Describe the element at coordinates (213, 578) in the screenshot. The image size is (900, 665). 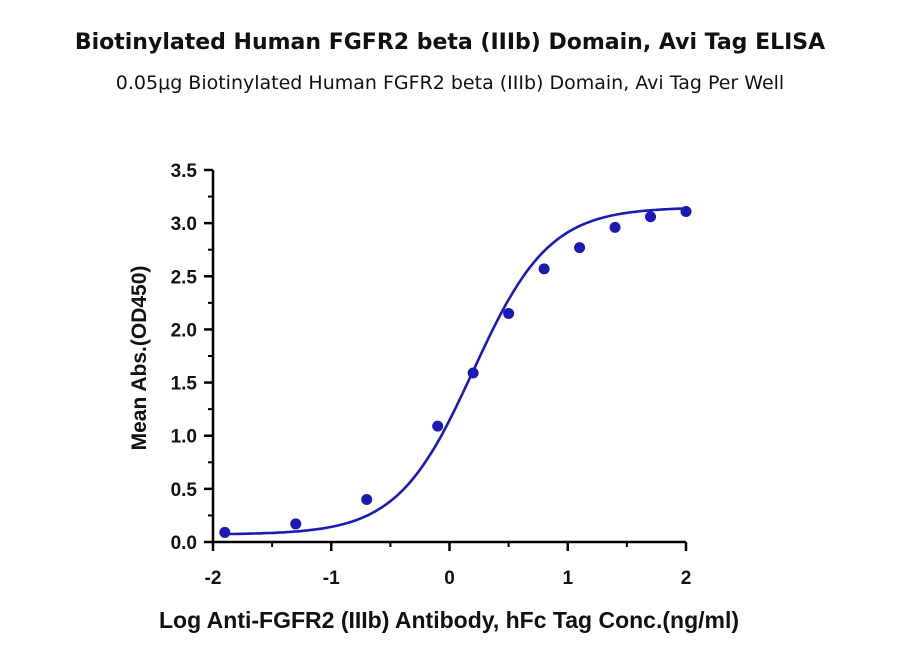
I see `x-tick-label: -2` at that location.